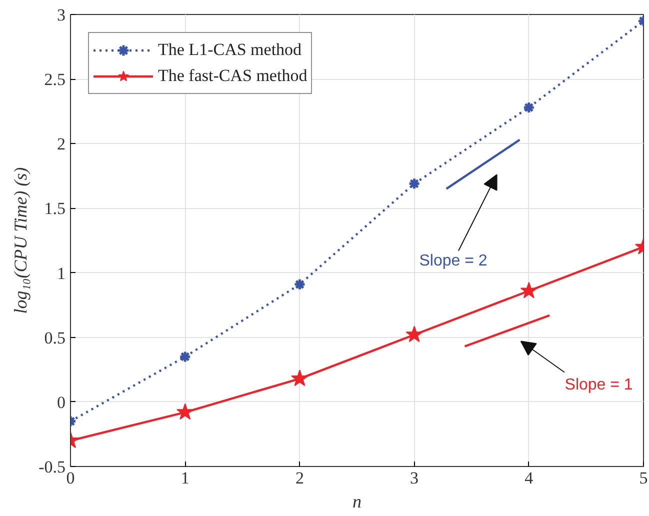 The width and height of the screenshot is (649, 516). What do you see at coordinates (61, 144) in the screenshot?
I see `y-tick-label: 2` at bounding box center [61, 144].